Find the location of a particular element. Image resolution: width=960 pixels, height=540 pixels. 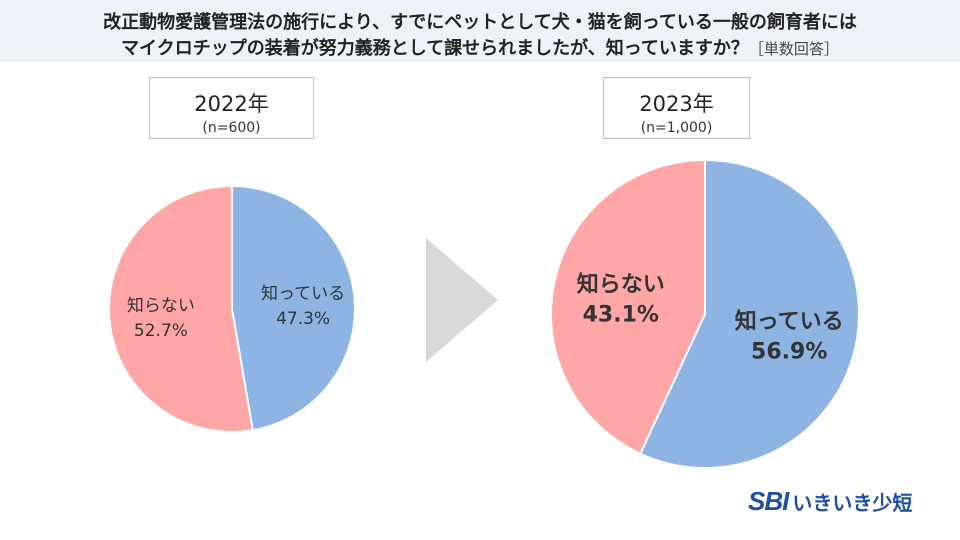

slice-label-2023-0: 知っている is located at coordinates (789, 322).